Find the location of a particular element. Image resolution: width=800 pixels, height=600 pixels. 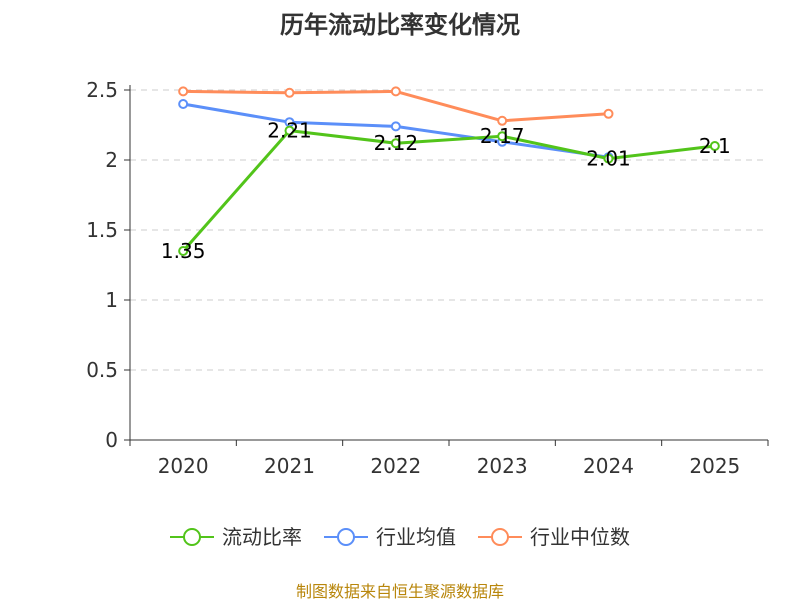

series-line is located at coordinates (449, 190).